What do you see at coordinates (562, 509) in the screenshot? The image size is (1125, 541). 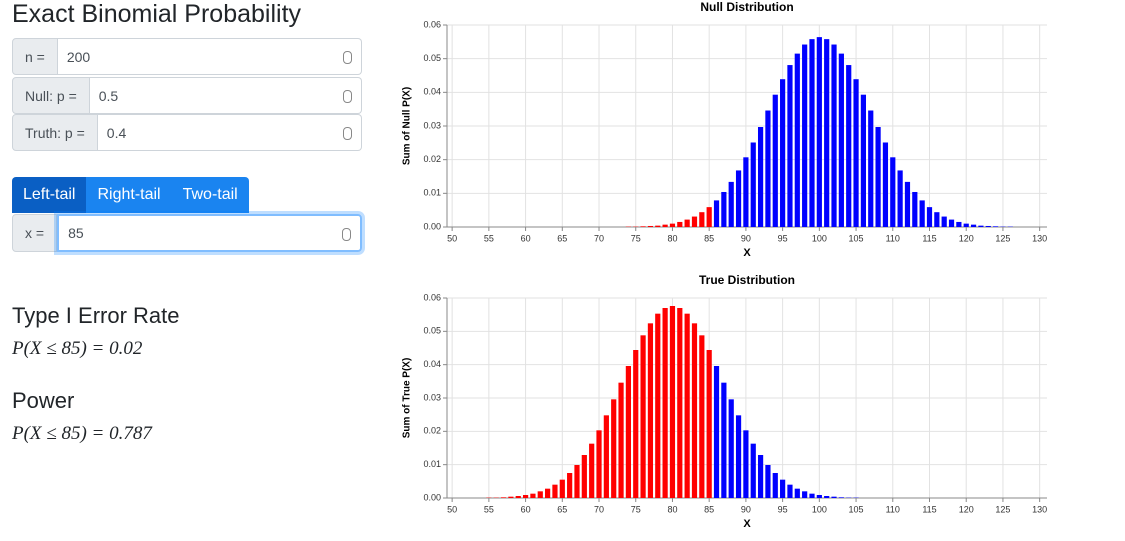 I see `x-tick-label: 65` at bounding box center [562, 509].